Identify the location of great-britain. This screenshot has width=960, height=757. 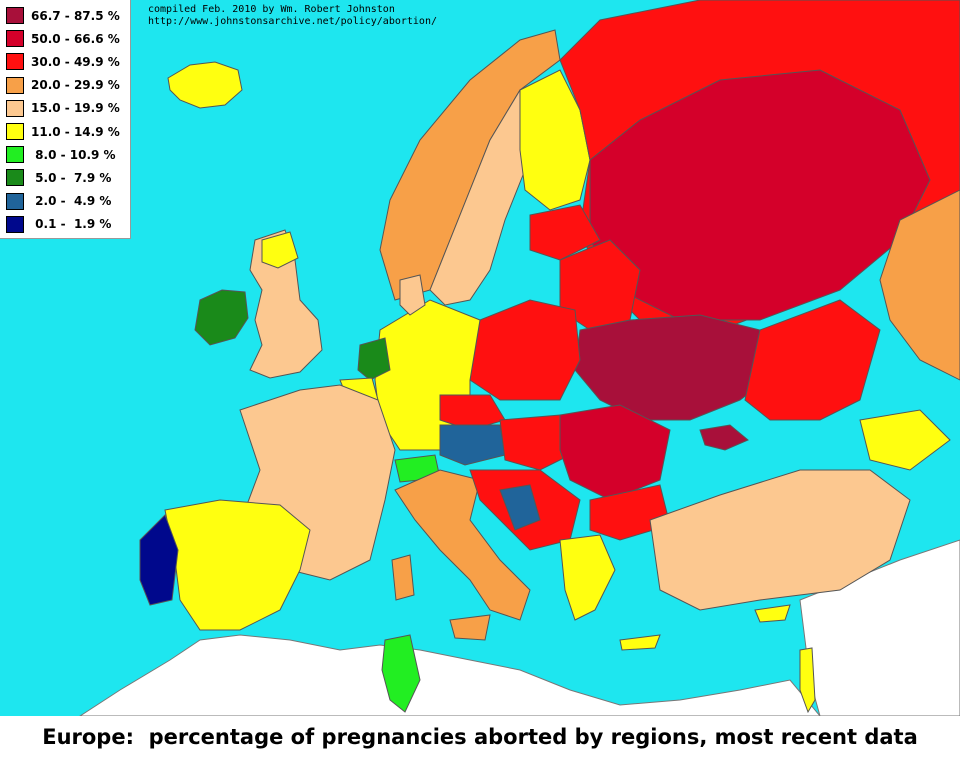
(286, 304).